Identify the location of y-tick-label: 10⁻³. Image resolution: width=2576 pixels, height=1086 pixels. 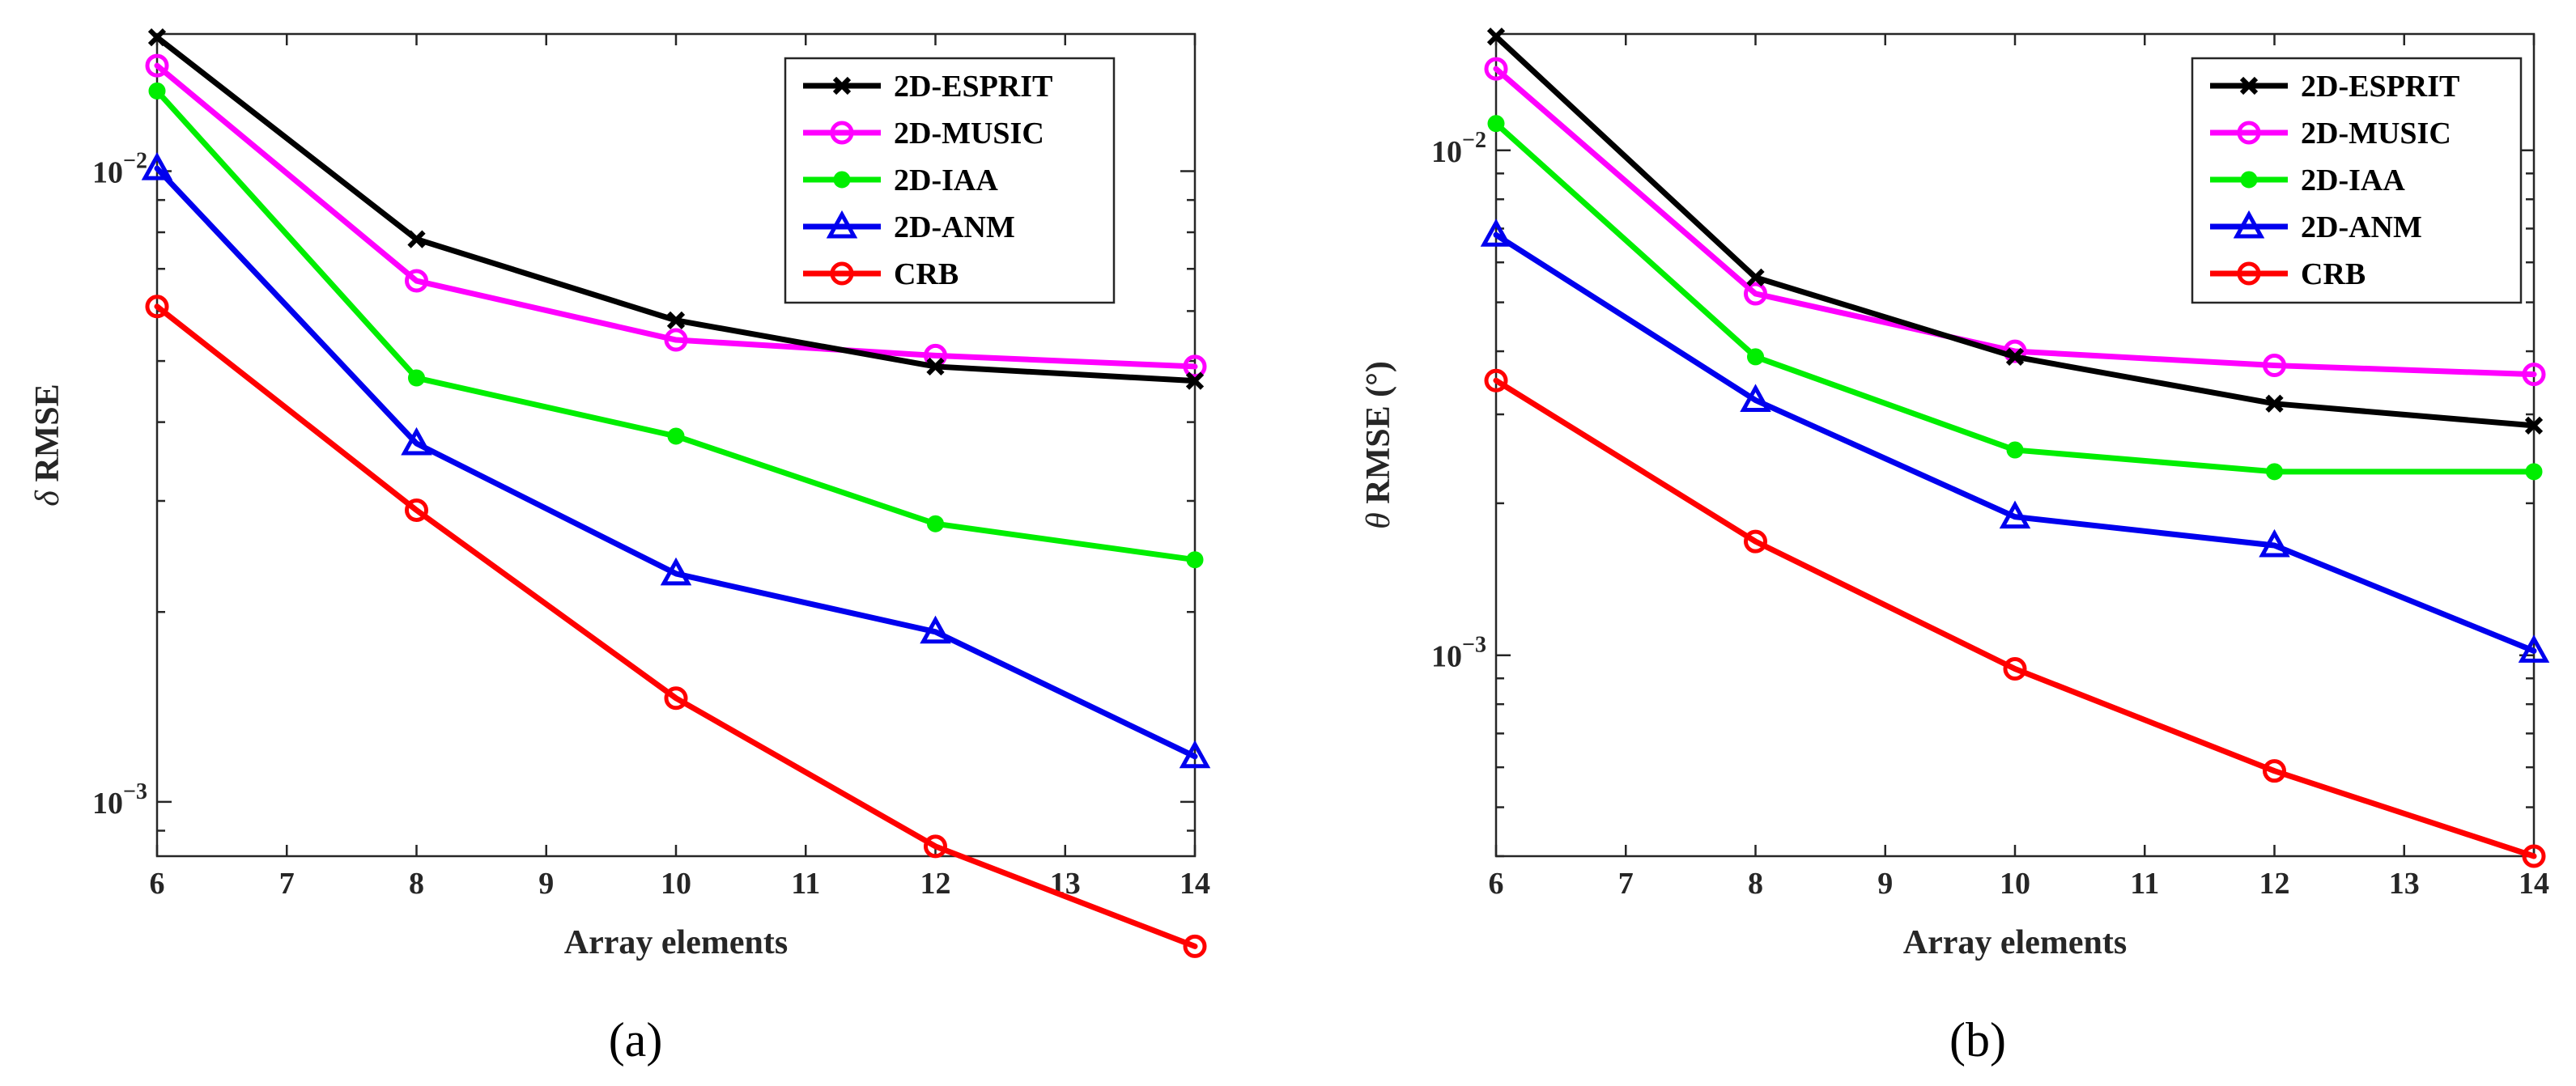
(1458, 654).